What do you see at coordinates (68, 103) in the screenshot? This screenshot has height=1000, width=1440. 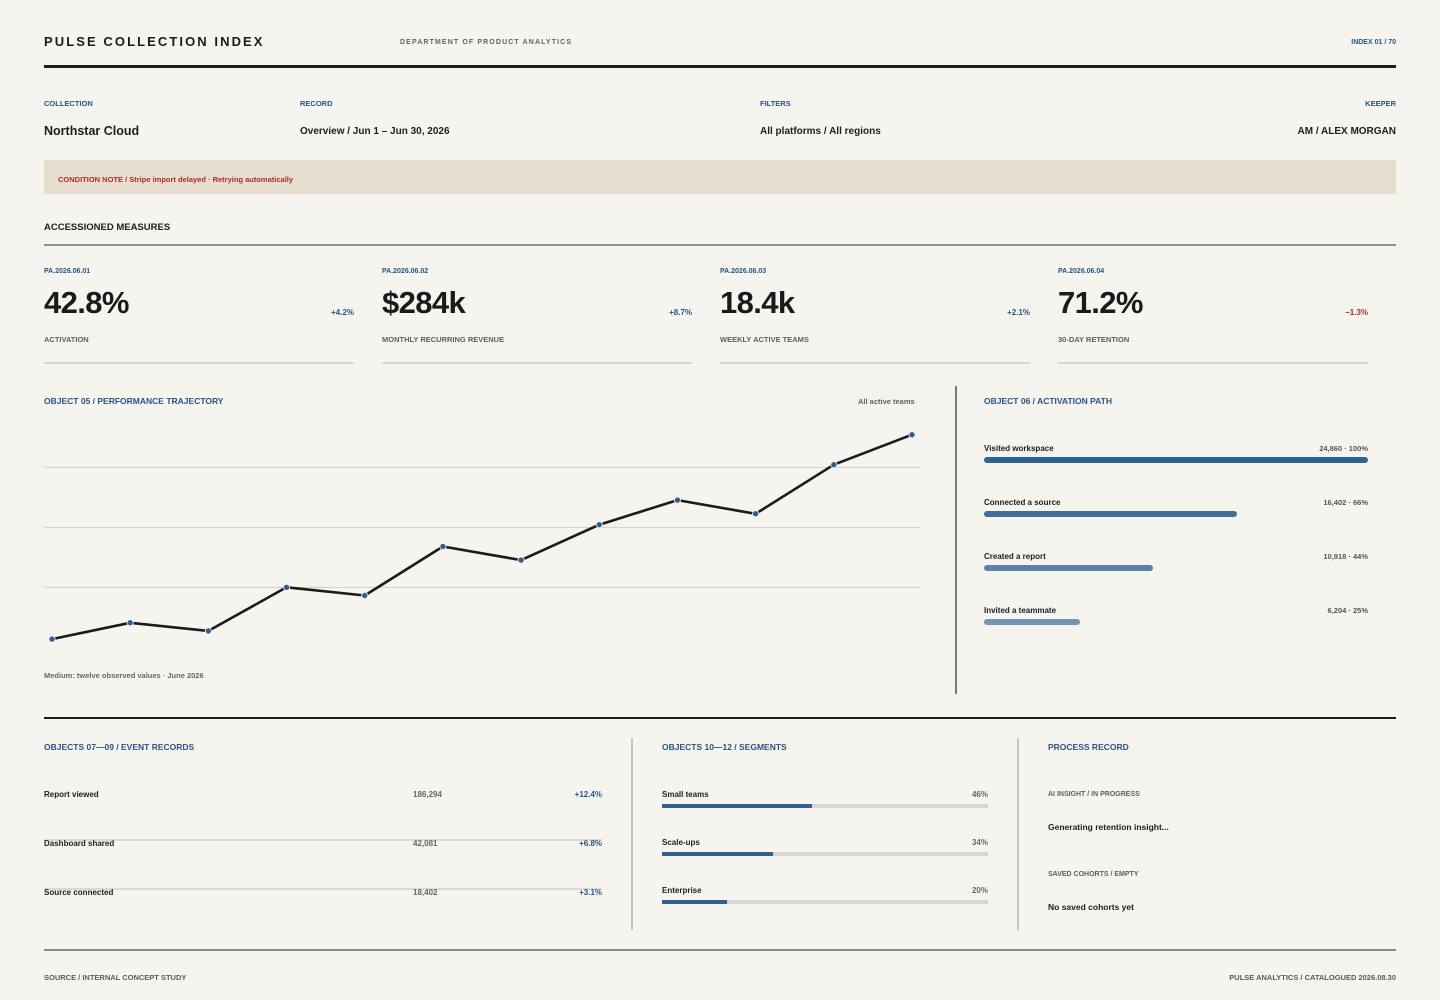 I see `collection-label: COLLECTION` at bounding box center [68, 103].